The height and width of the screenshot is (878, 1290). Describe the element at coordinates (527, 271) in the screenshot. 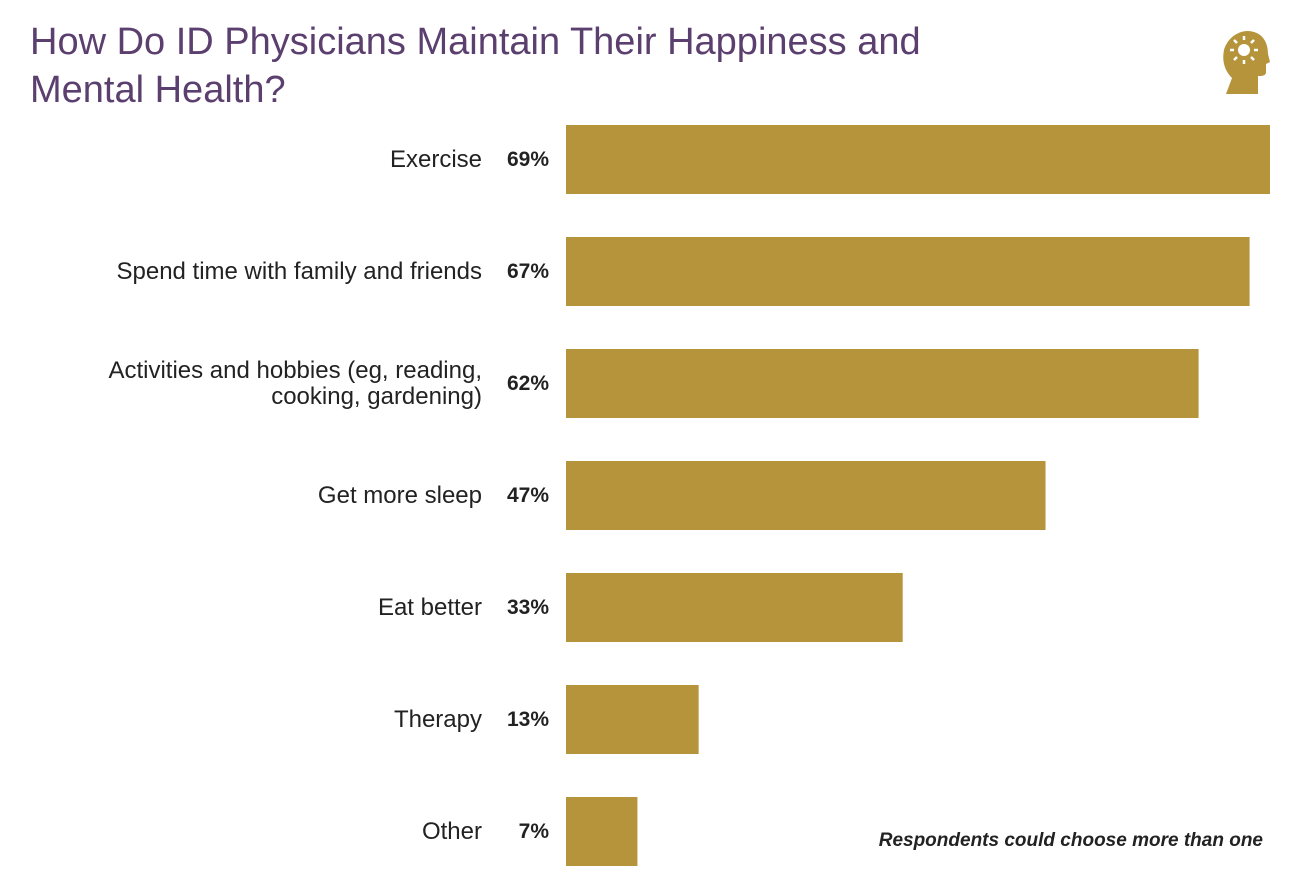

I see `value-label: 67%` at that location.